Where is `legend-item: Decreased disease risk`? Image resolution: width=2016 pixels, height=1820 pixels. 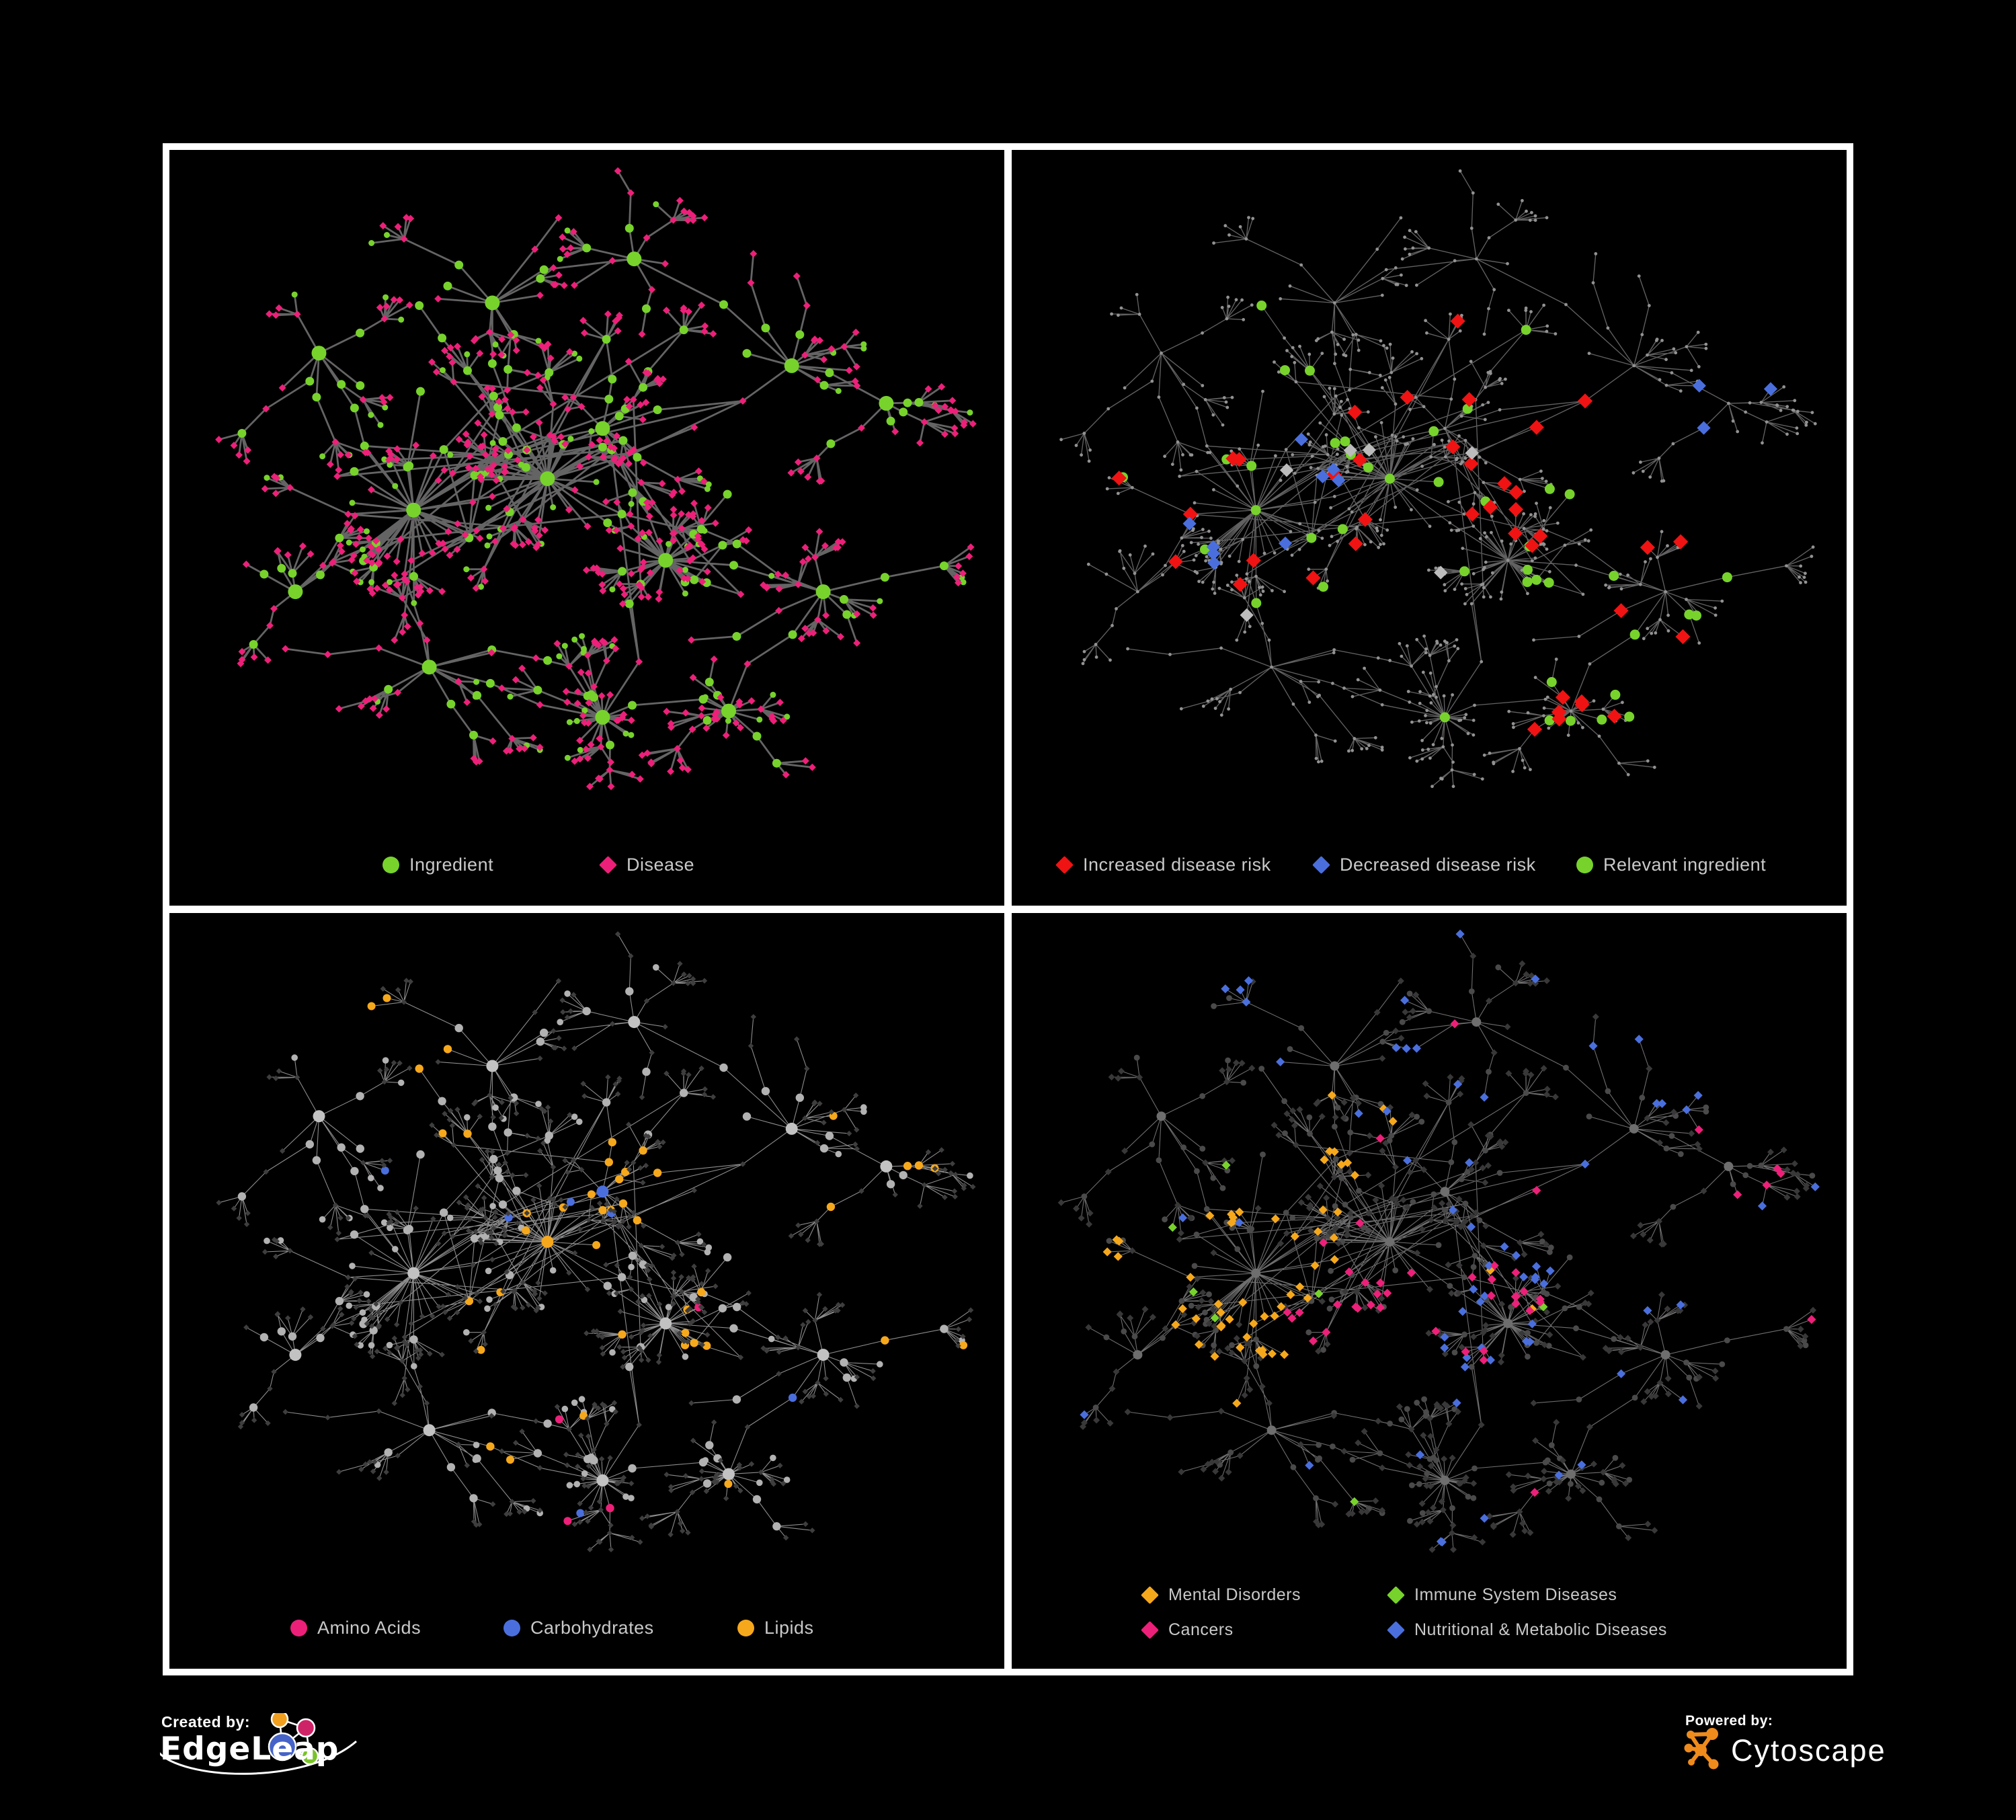
legend-item: Decreased disease risk is located at coordinates (1424, 865).